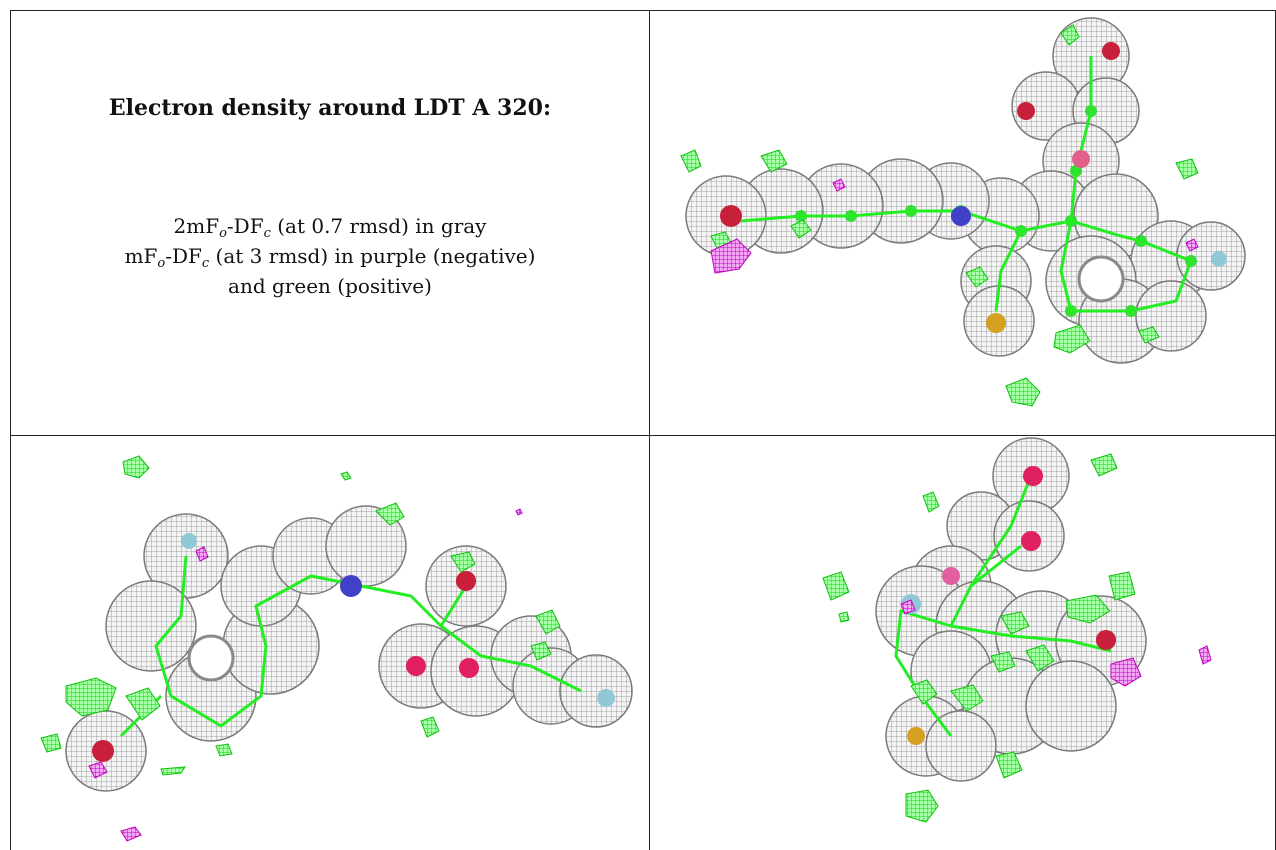 The image size is (1276, 850). I want to click on legend-line-green: and green (positive), so click(330, 286).